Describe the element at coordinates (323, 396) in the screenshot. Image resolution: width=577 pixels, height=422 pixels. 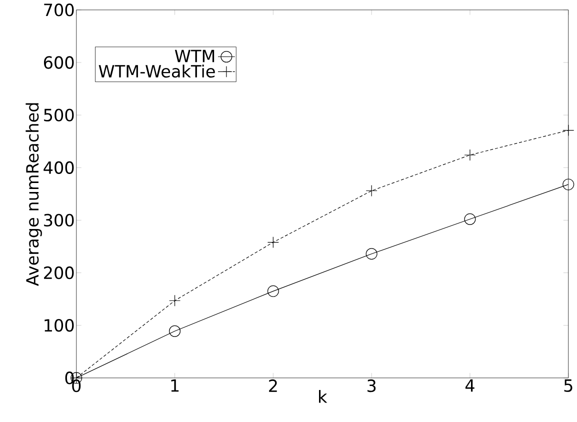
I see `x-axis-title: k` at that location.